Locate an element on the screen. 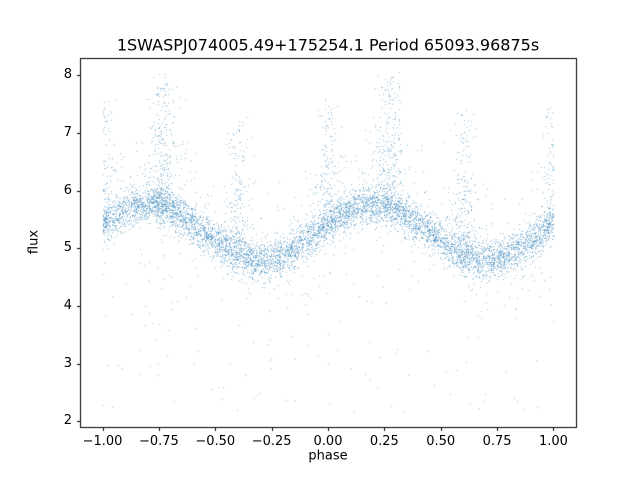 Image resolution: width=640 pixels, height=480 pixels. x-tick-label: 0.75 is located at coordinates (497, 441).